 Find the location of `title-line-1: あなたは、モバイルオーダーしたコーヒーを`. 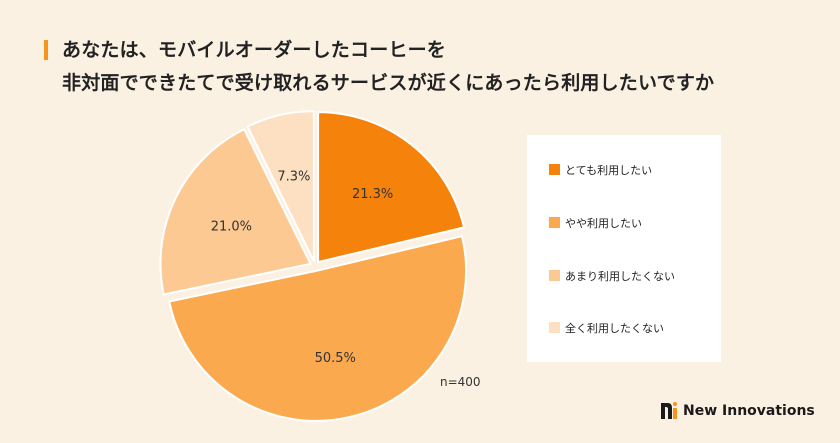

title-line-1: あなたは、モバイルオーダーしたコーヒーを is located at coordinates (254, 50).